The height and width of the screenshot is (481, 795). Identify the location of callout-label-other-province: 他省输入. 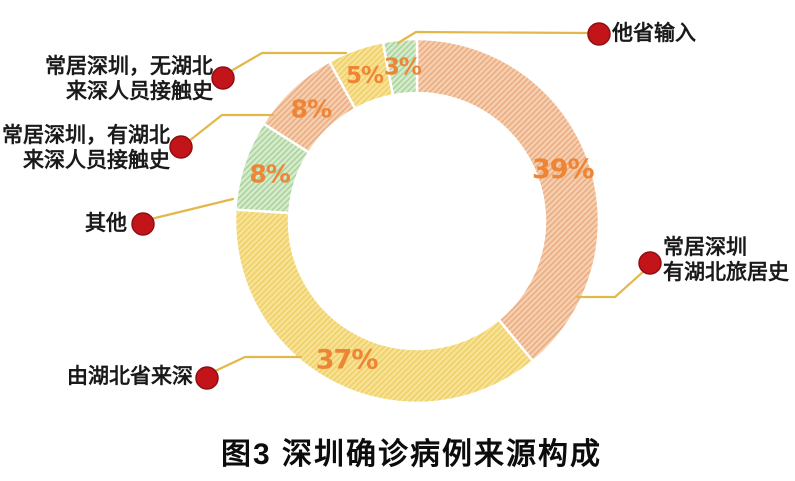
(654, 33).